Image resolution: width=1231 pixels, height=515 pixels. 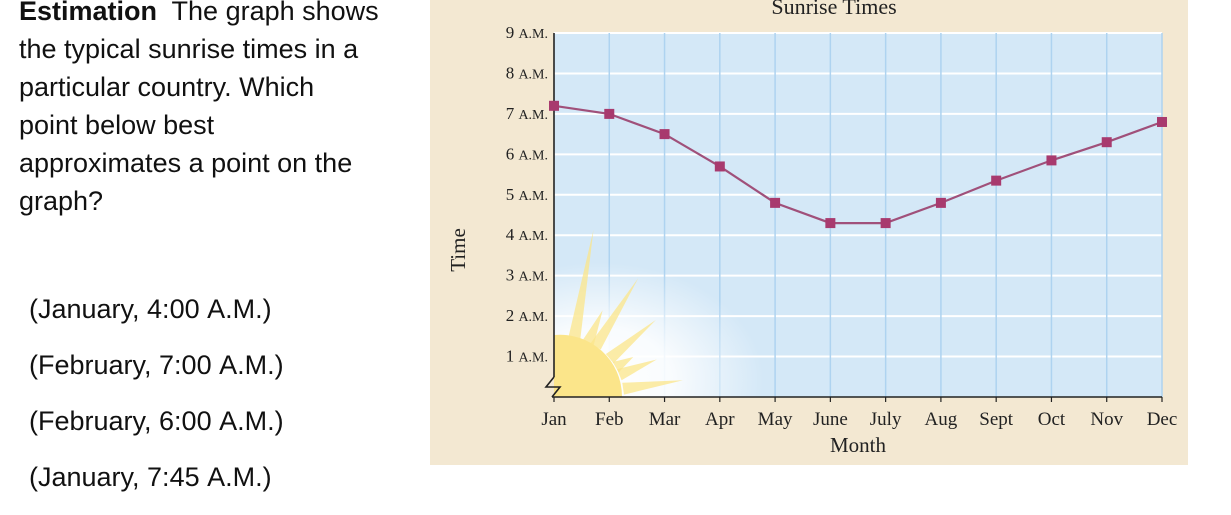 I want to click on question-heading: Estimation, so click(x=88, y=13).